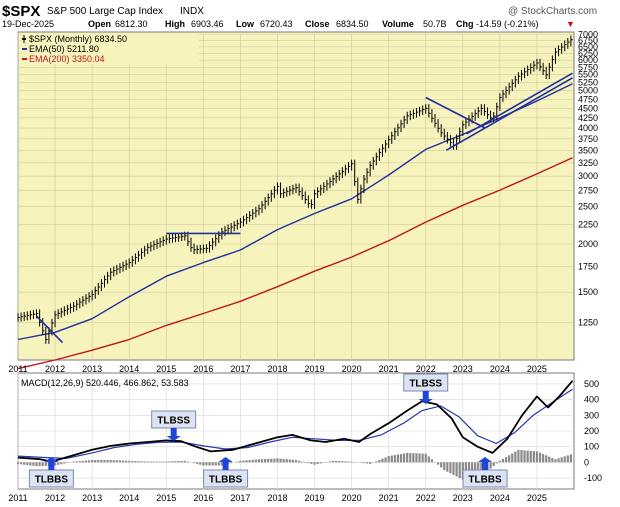  Describe the element at coordinates (99, 24) in the screenshot. I see `open-label: Open` at that location.